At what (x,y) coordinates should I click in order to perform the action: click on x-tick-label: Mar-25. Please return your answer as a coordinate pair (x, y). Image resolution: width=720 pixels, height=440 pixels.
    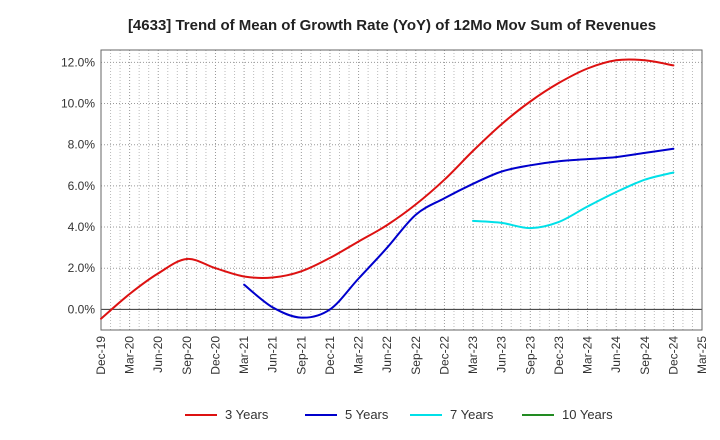
    Looking at the image, I should click on (702, 355).